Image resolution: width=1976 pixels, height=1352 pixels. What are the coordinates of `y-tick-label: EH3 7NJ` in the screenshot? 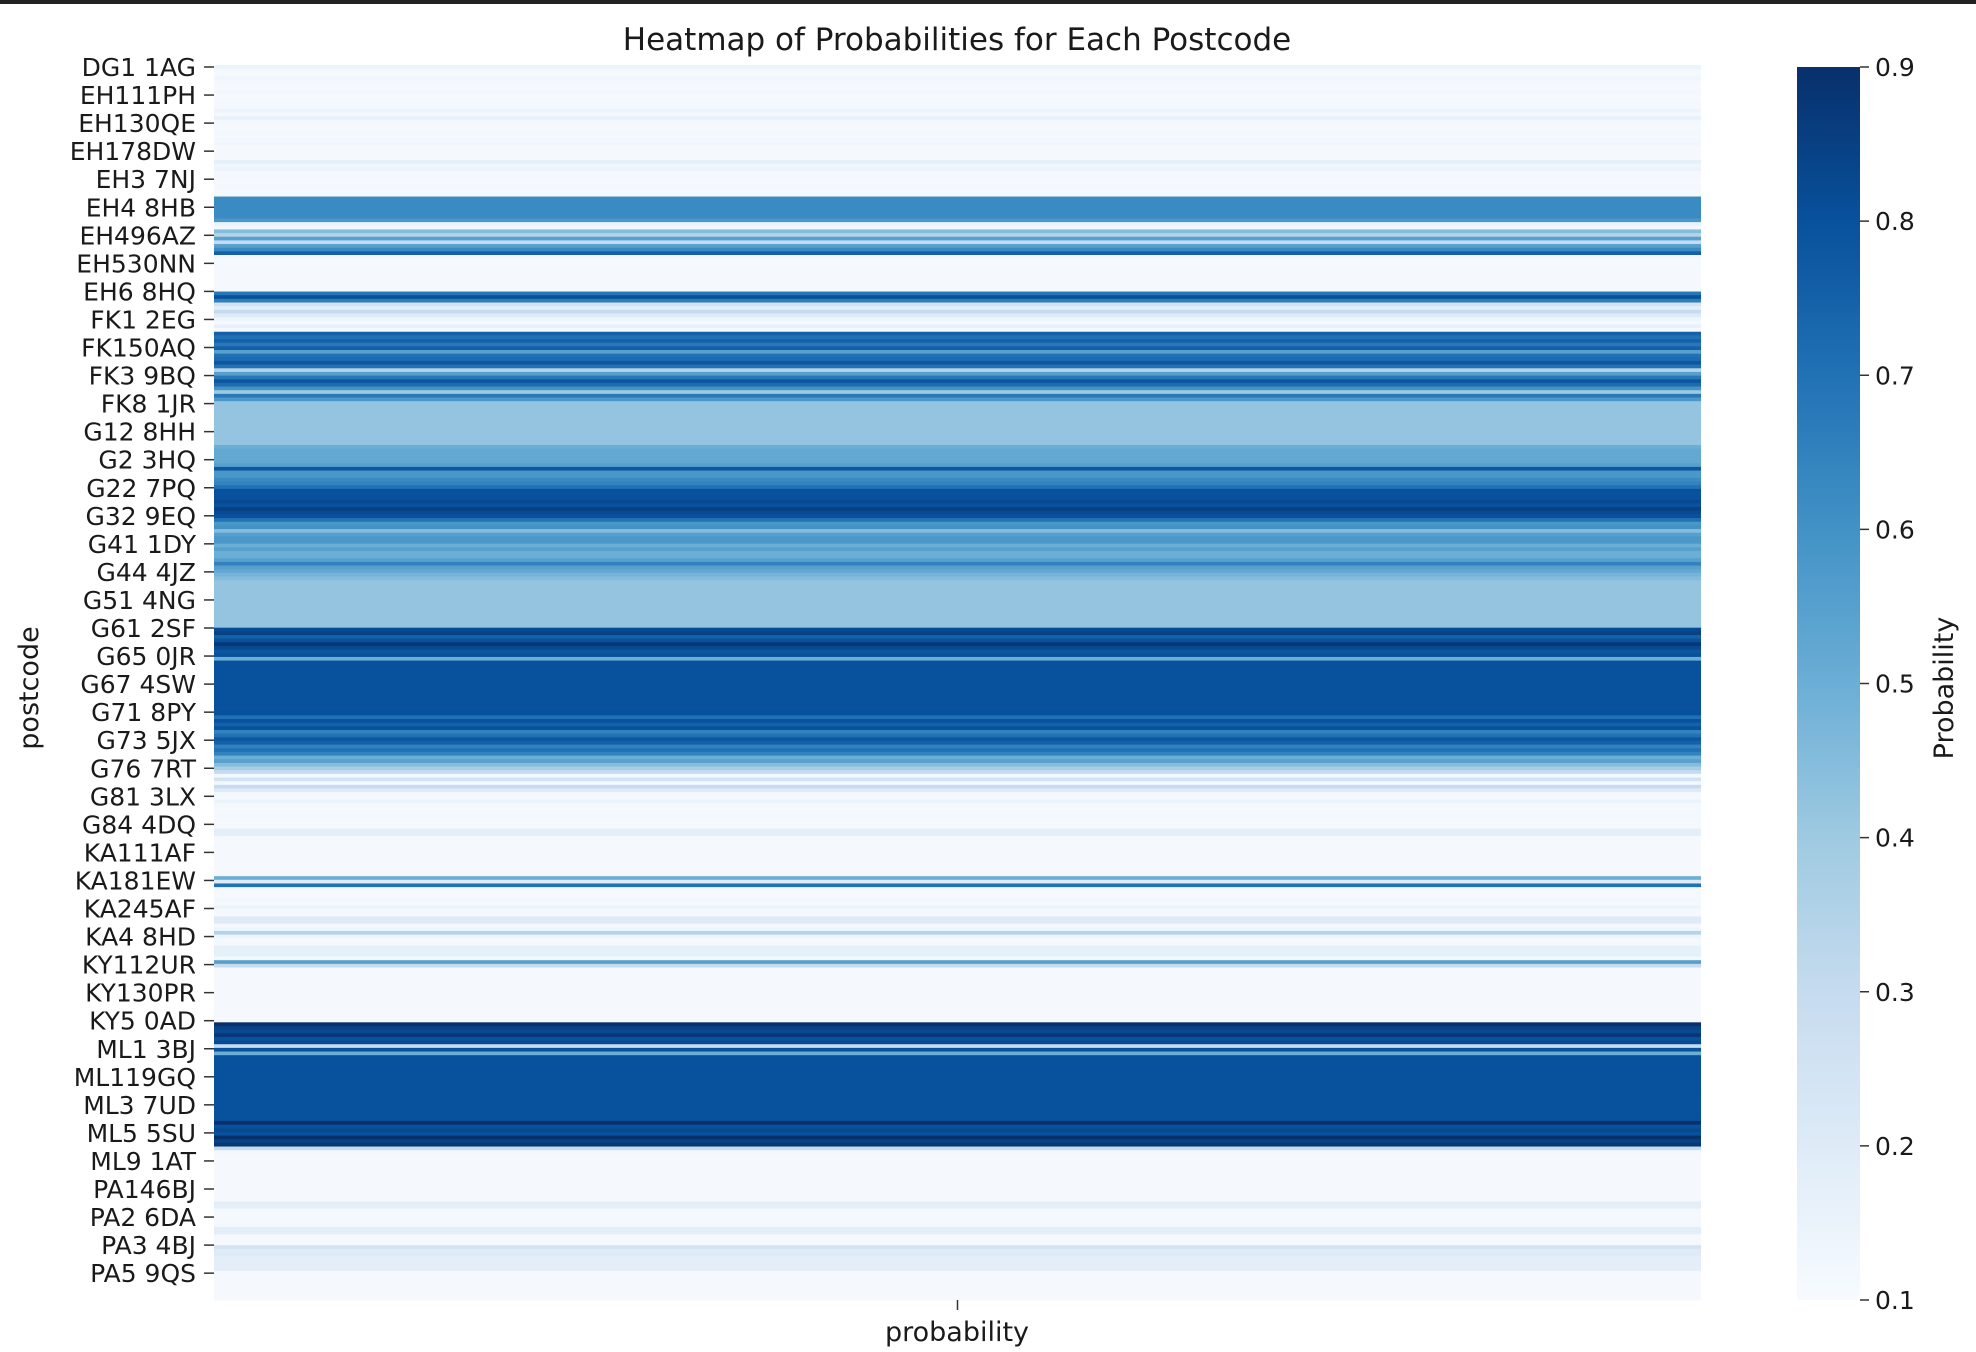 It's located at (146, 179).